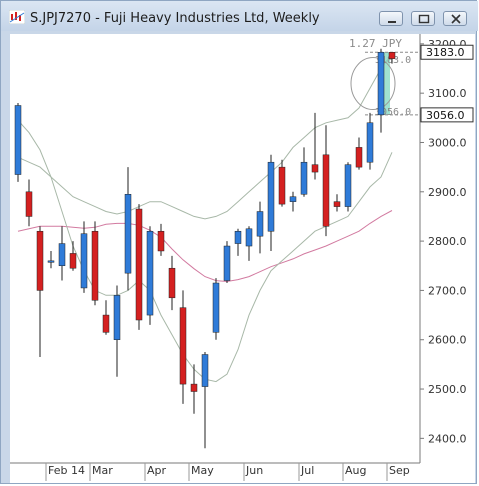 This screenshot has width=479, height=486. What do you see at coordinates (391, 18) in the screenshot?
I see `minimize-button` at bounding box center [391, 18].